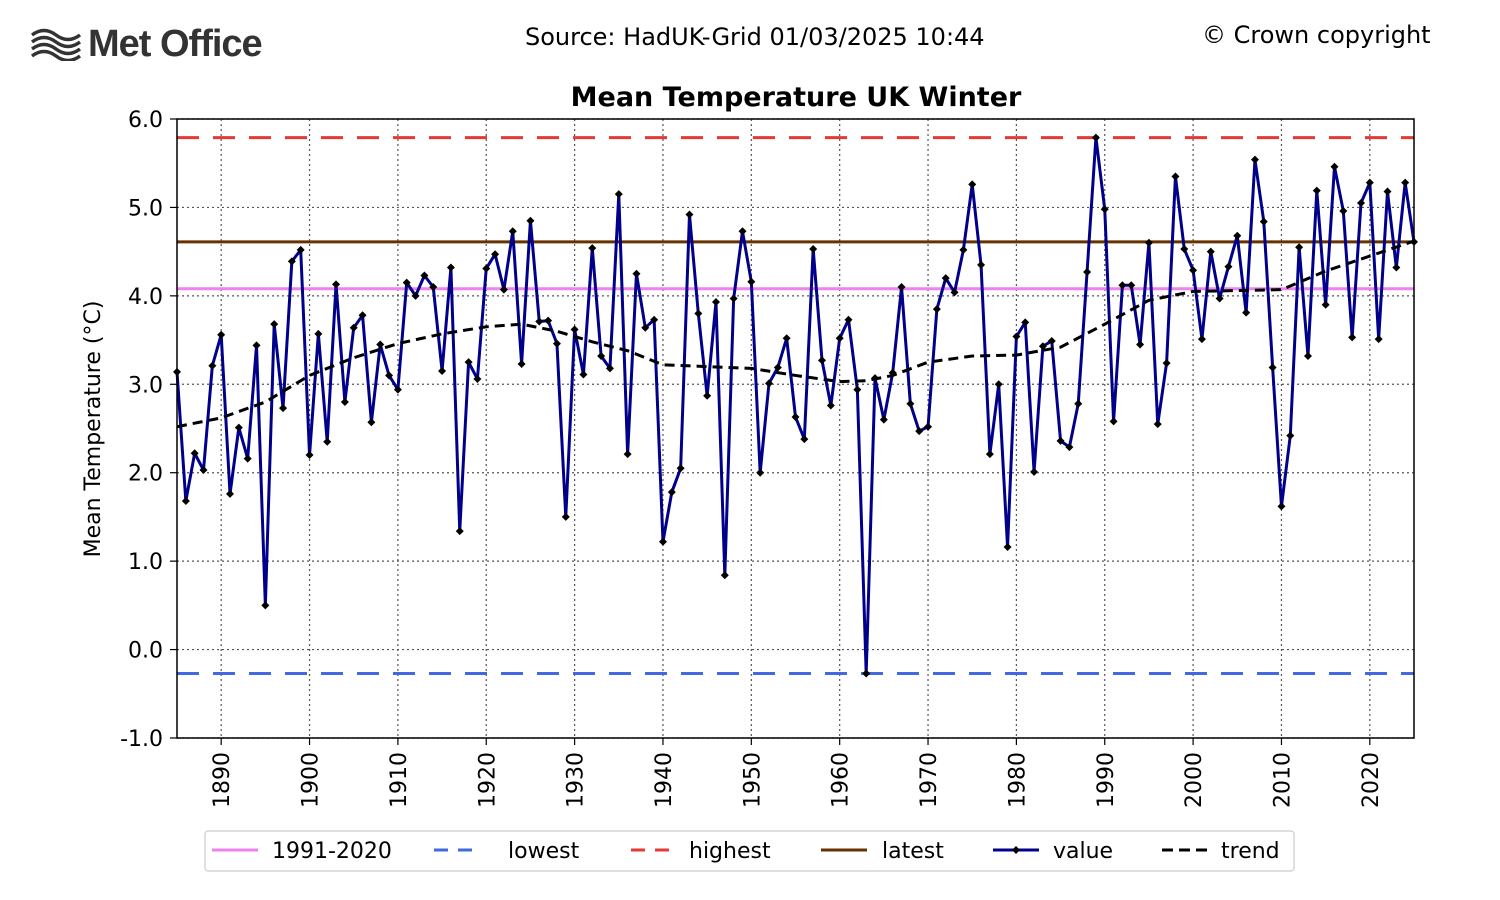  I want to click on met-office-logo: Met Office, so click(146, 44).